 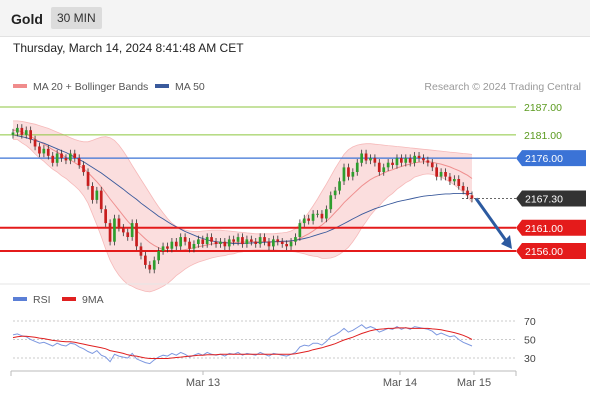 What do you see at coordinates (203, 383) in the screenshot?
I see `x-tick-label-mar13: Mar 13` at bounding box center [203, 383].